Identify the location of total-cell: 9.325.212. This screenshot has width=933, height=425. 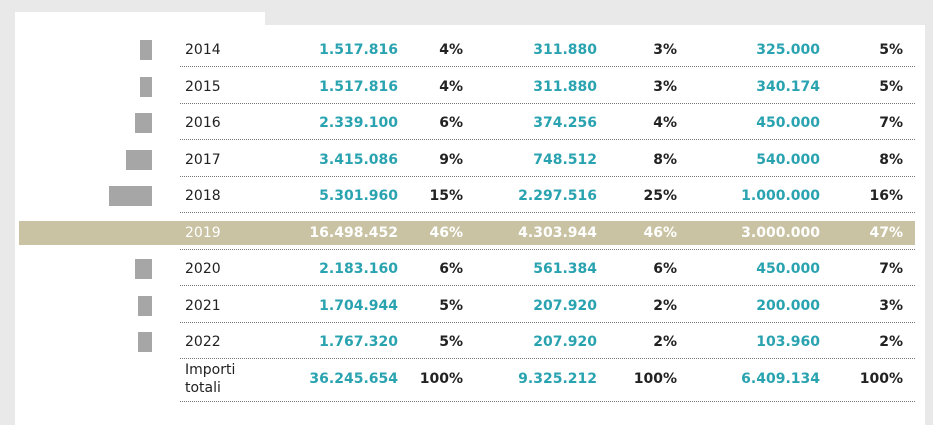
(557, 378).